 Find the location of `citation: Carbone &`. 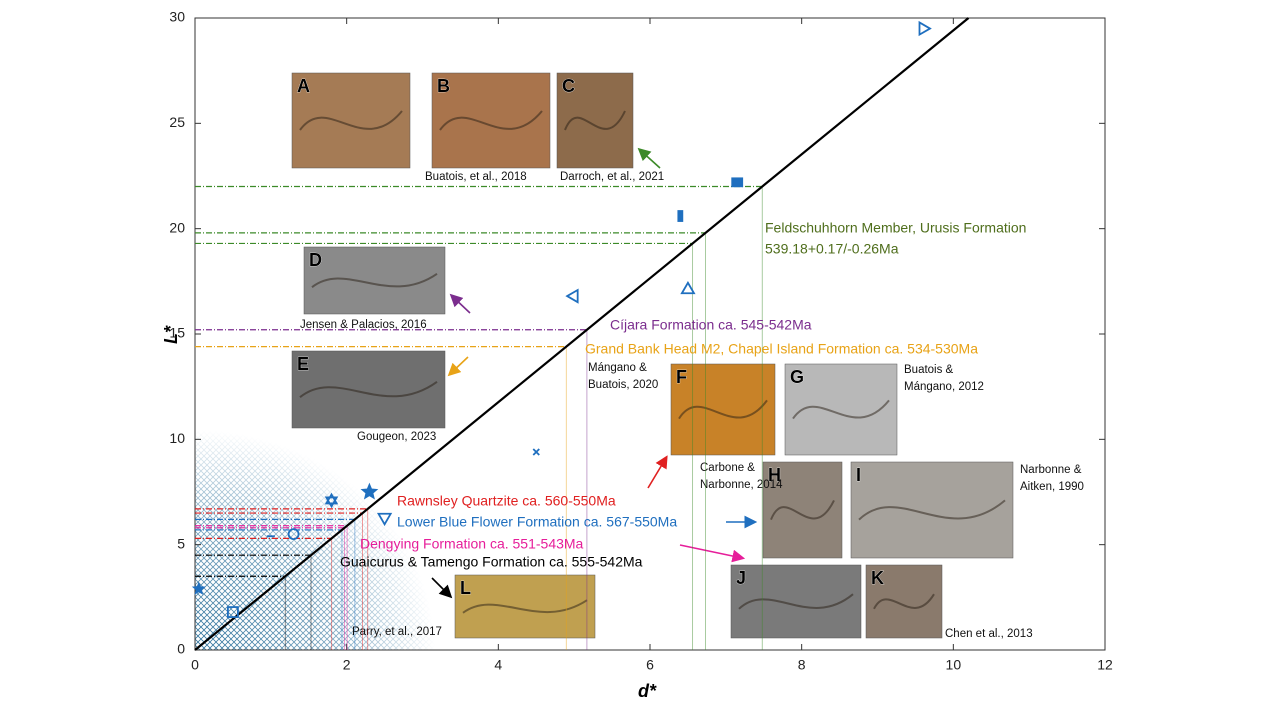

citation: Carbone & is located at coordinates (727, 468).